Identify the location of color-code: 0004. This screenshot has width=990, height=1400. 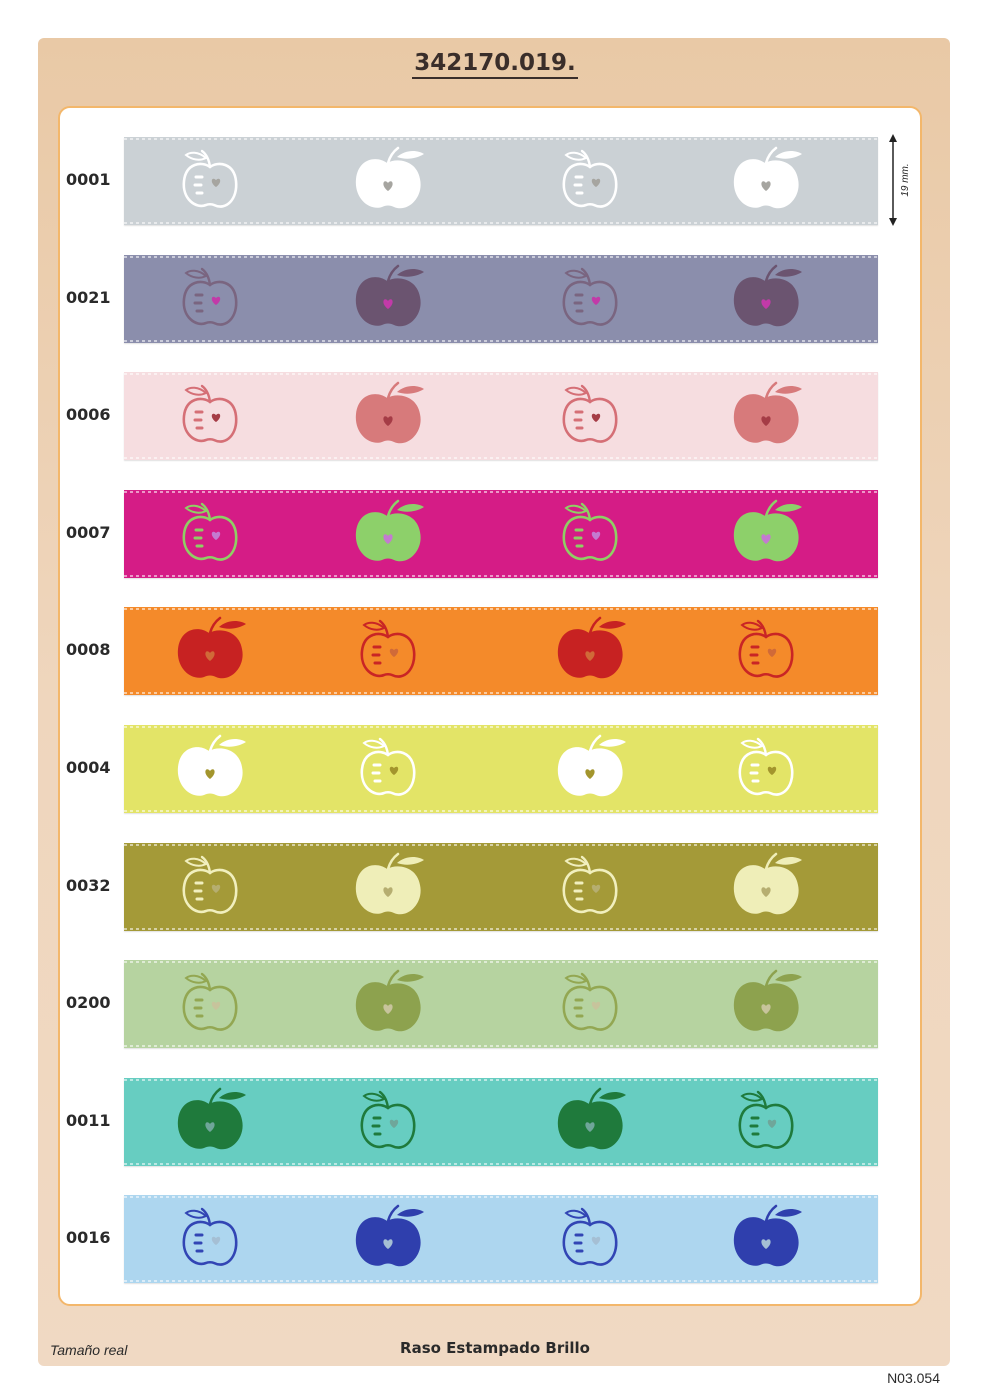
(88, 767).